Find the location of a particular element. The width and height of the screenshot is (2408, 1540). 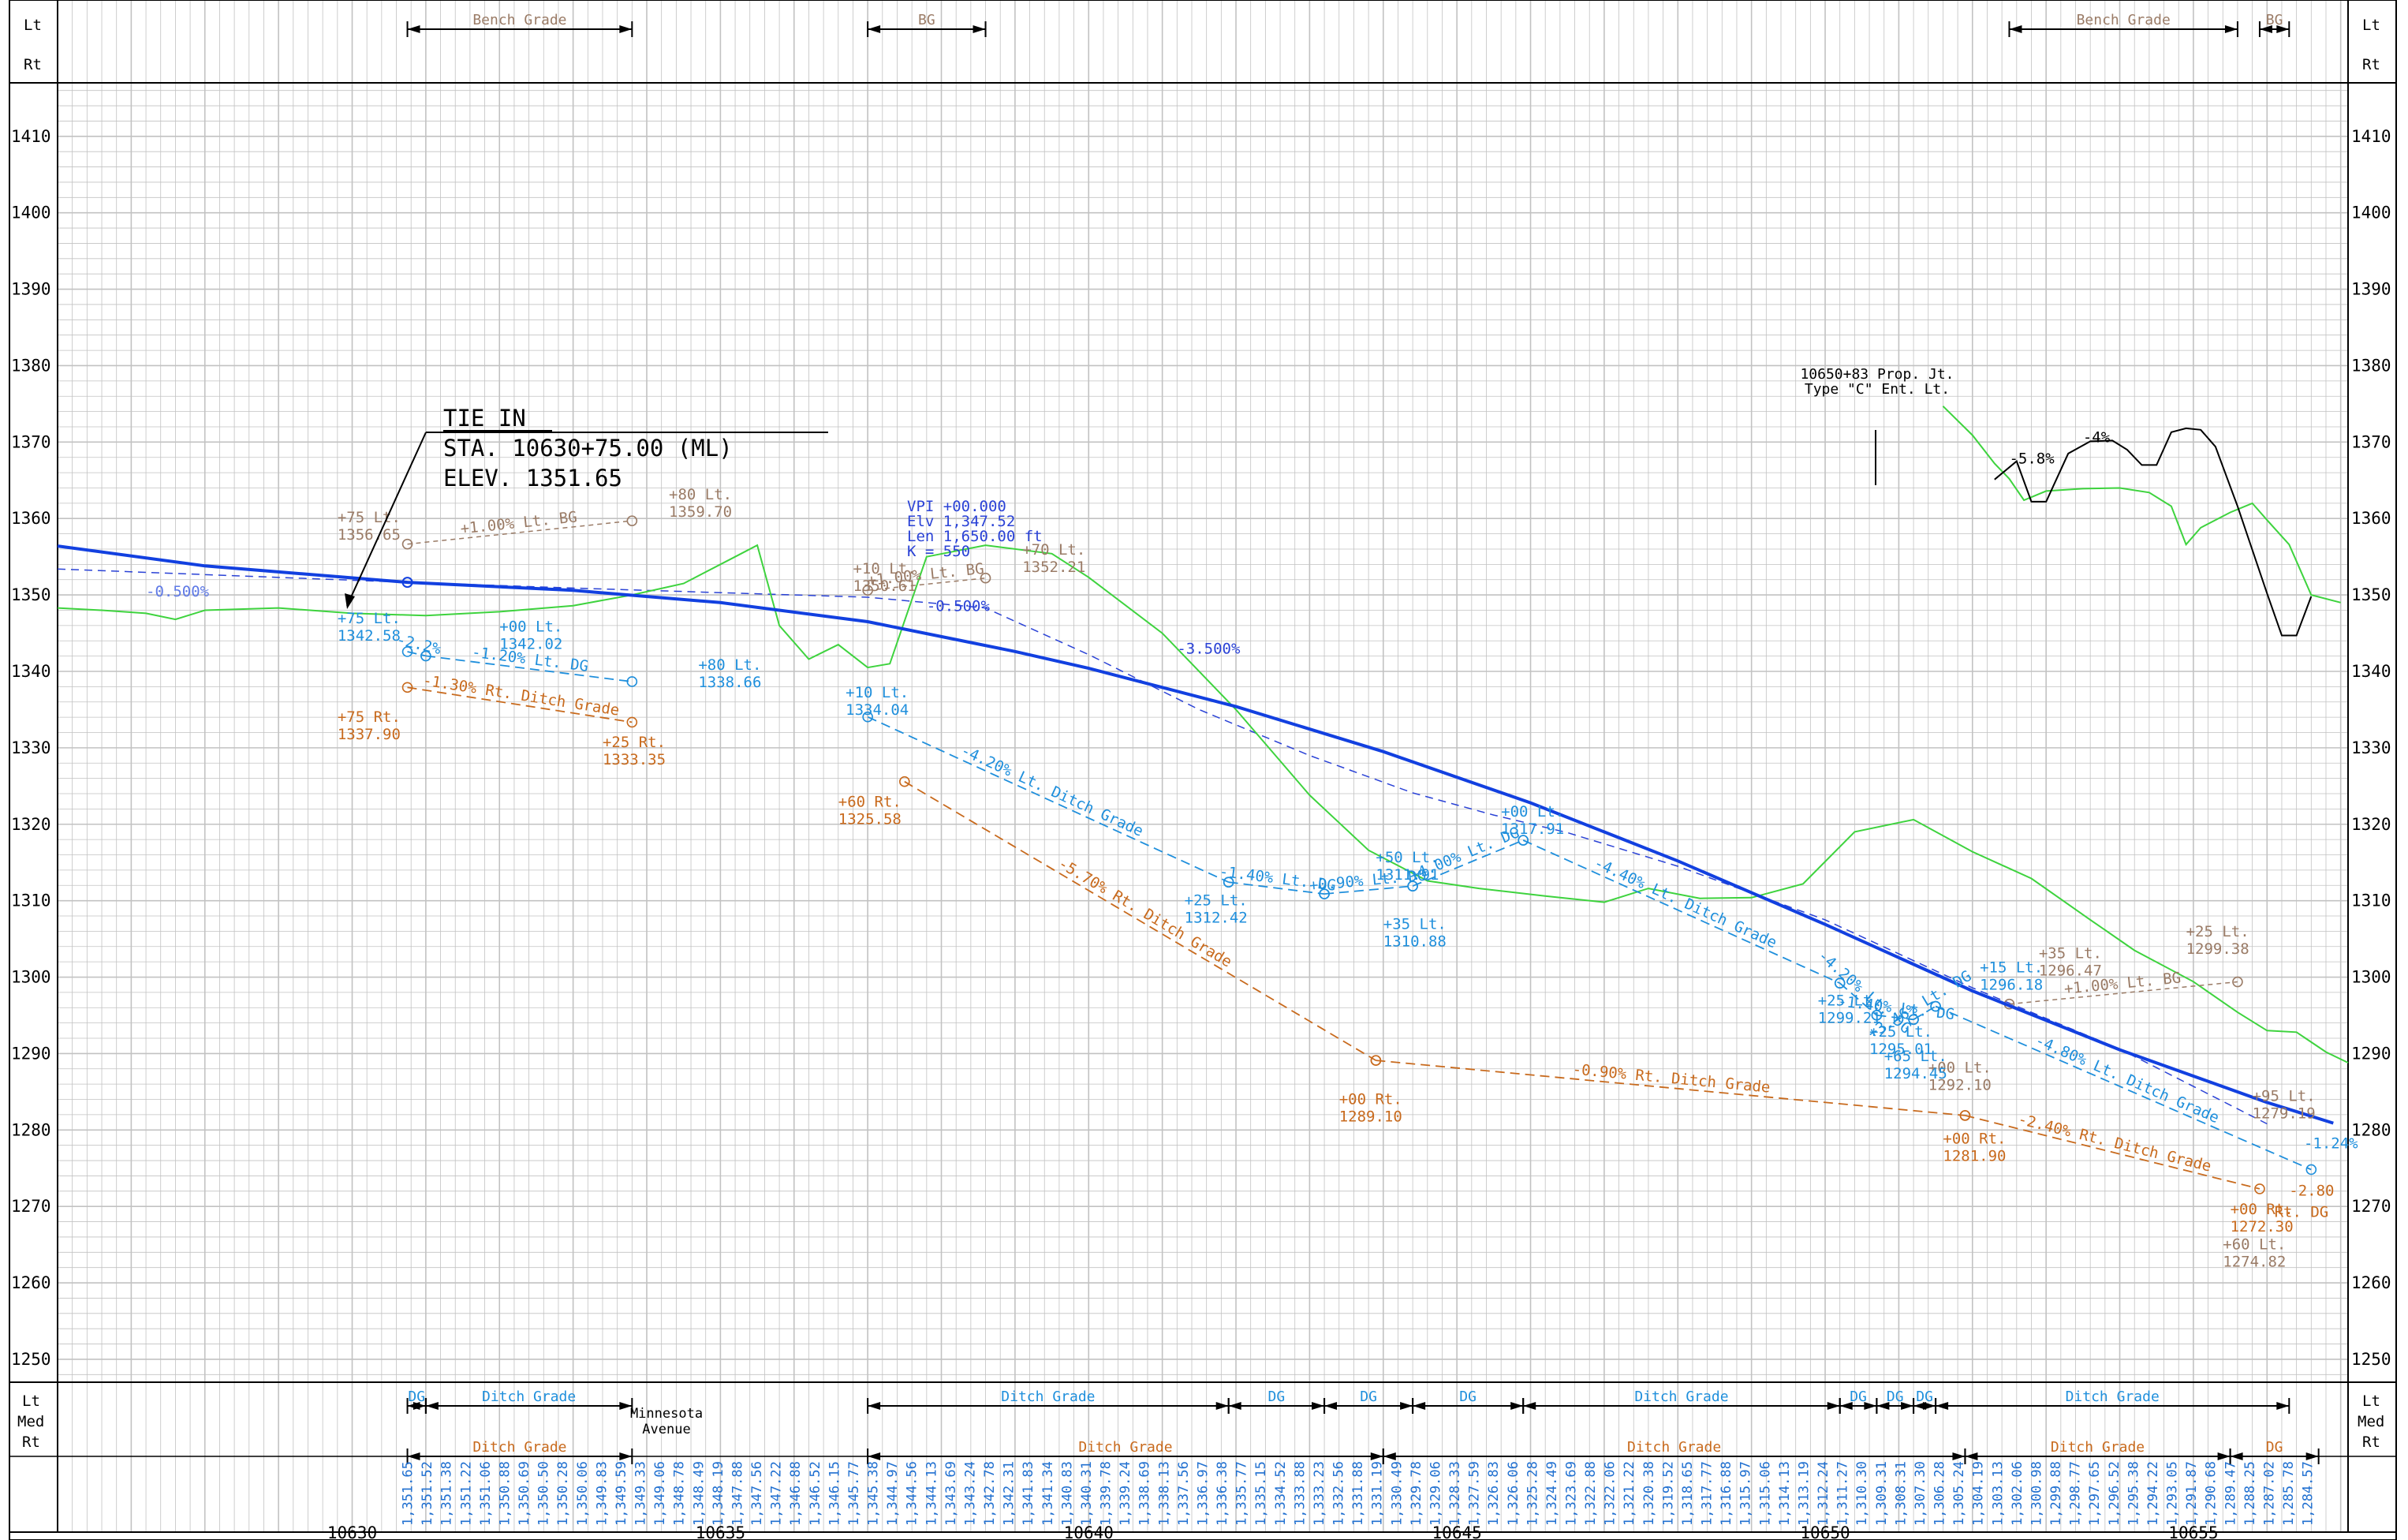

y-tick-label-right: 1300 is located at coordinates (2371, 977).